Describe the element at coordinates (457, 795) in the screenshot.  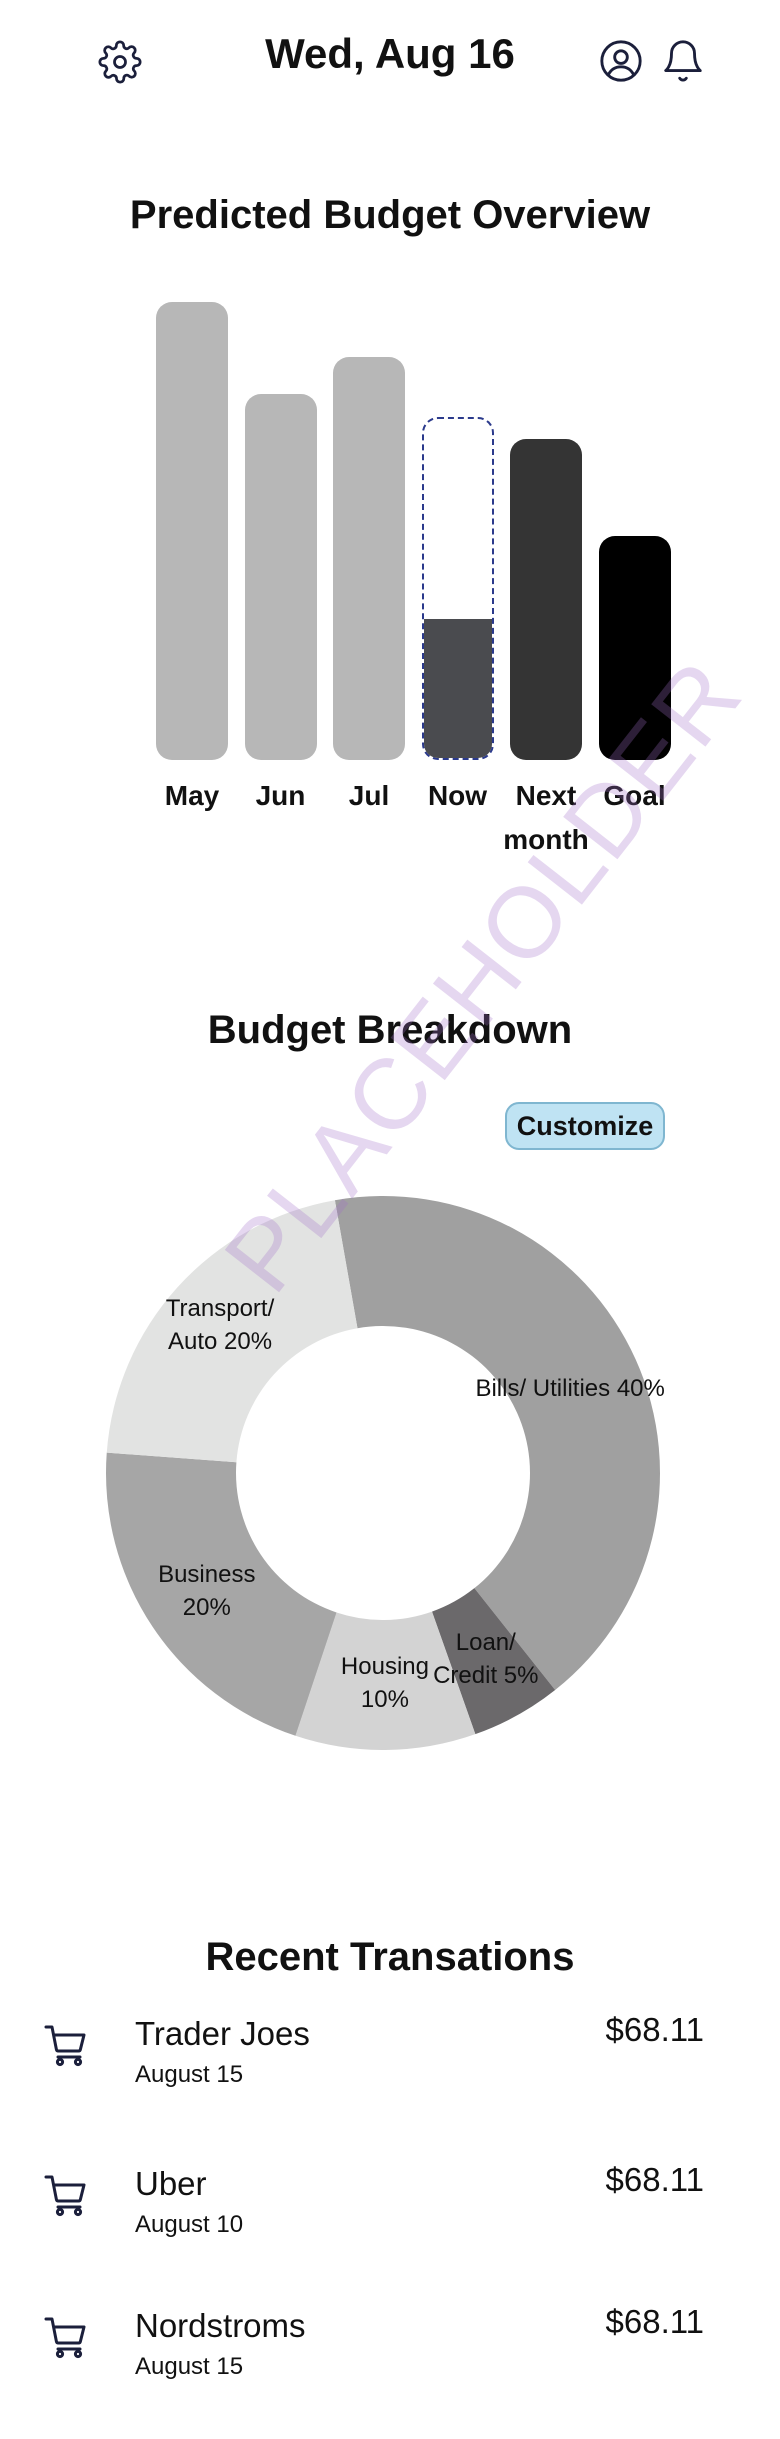
I see `chart-tick-label: Now` at that location.